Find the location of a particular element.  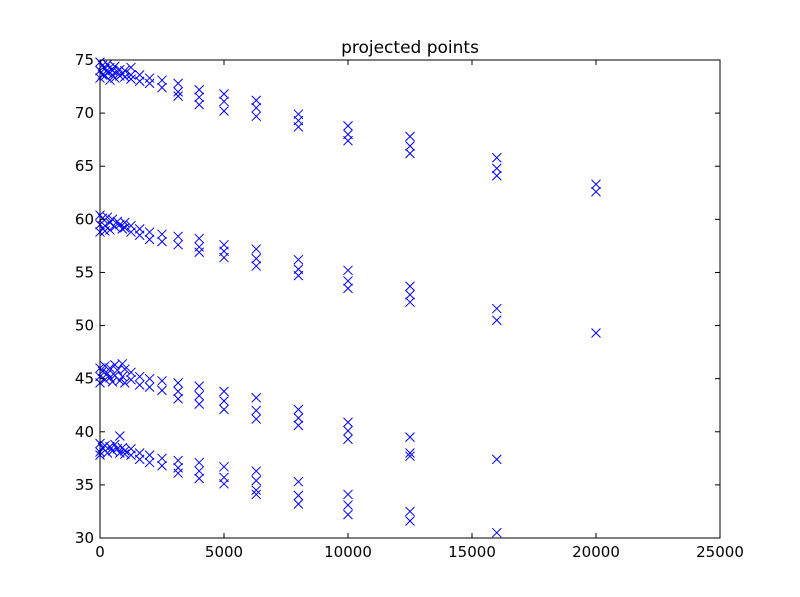

y-tick-label: 65 is located at coordinates (84, 166).